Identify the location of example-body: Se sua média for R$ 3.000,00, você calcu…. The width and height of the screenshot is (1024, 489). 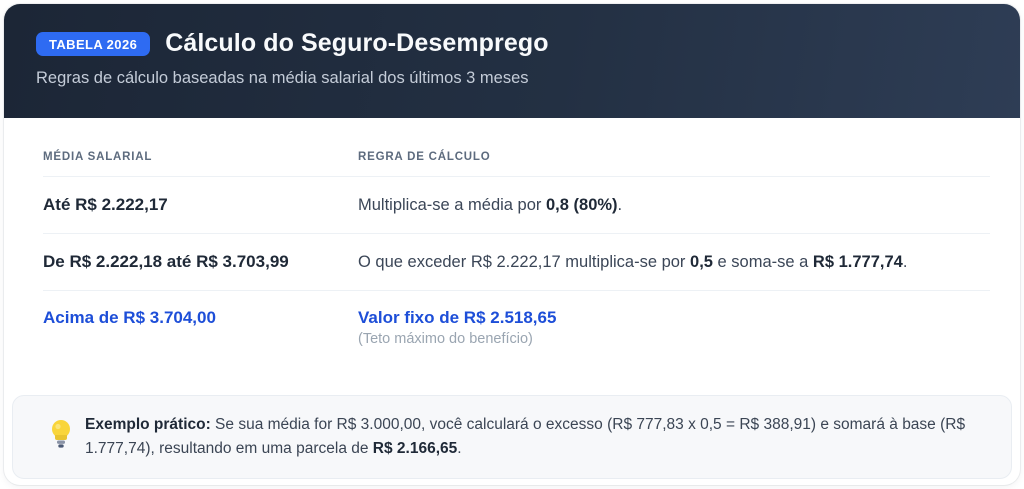
(525, 436).